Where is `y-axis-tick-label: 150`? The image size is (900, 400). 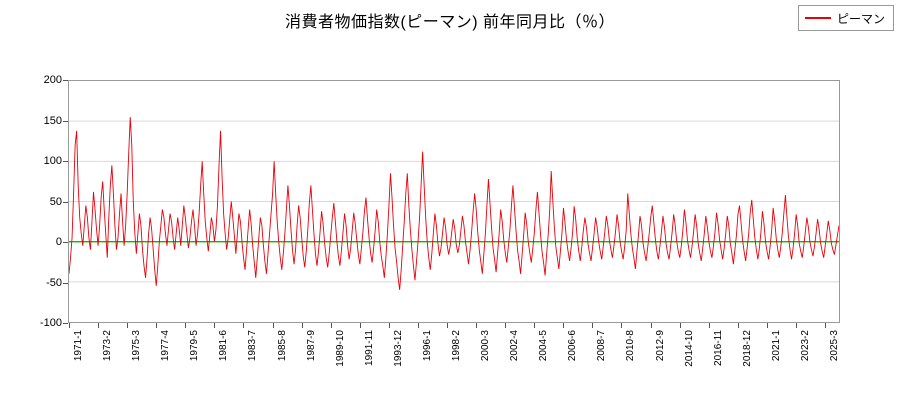 y-axis-tick-label: 150 is located at coordinates (52, 120).